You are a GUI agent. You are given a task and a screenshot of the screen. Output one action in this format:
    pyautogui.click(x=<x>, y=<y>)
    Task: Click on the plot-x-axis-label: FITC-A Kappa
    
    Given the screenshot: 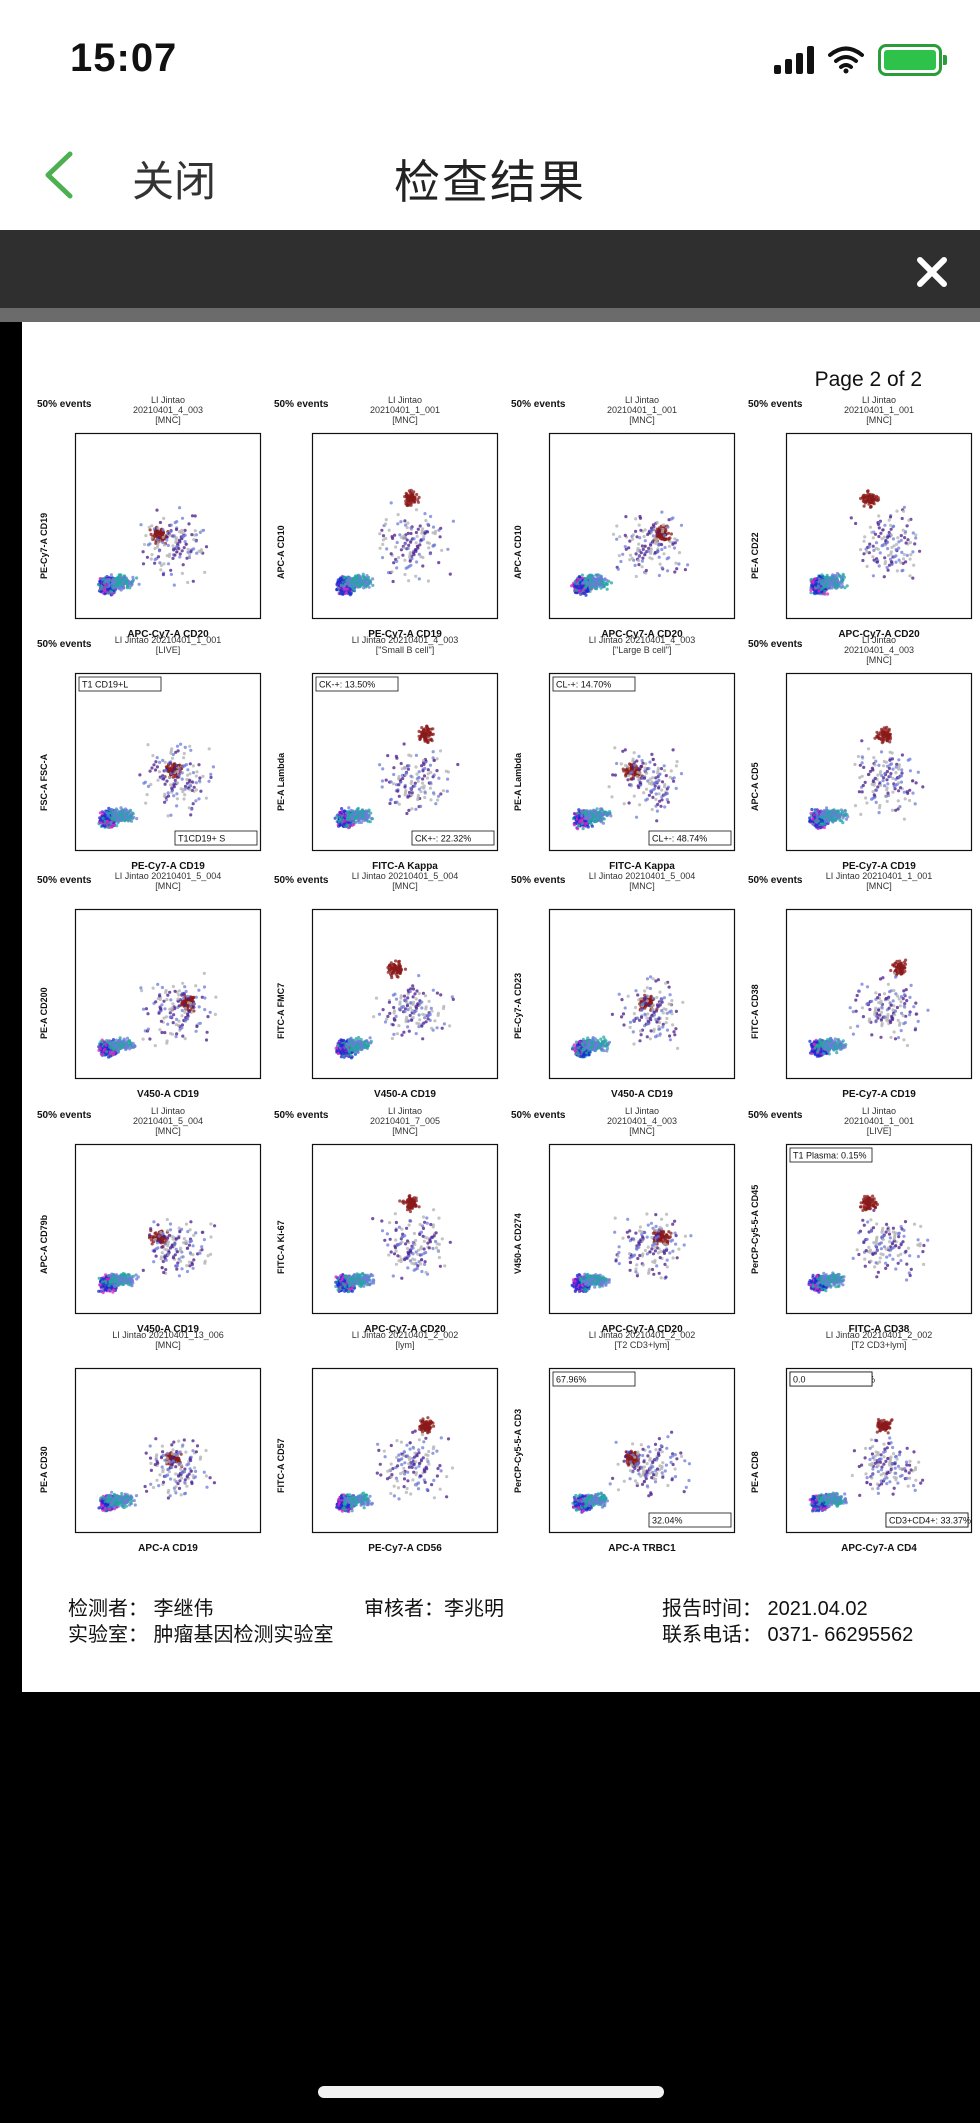 What is the action you would take?
    pyautogui.click(x=405, y=866)
    